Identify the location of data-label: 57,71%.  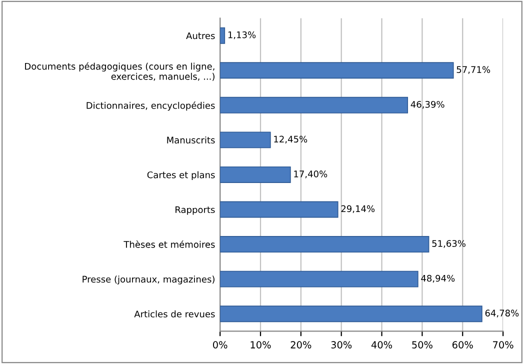
(473, 70).